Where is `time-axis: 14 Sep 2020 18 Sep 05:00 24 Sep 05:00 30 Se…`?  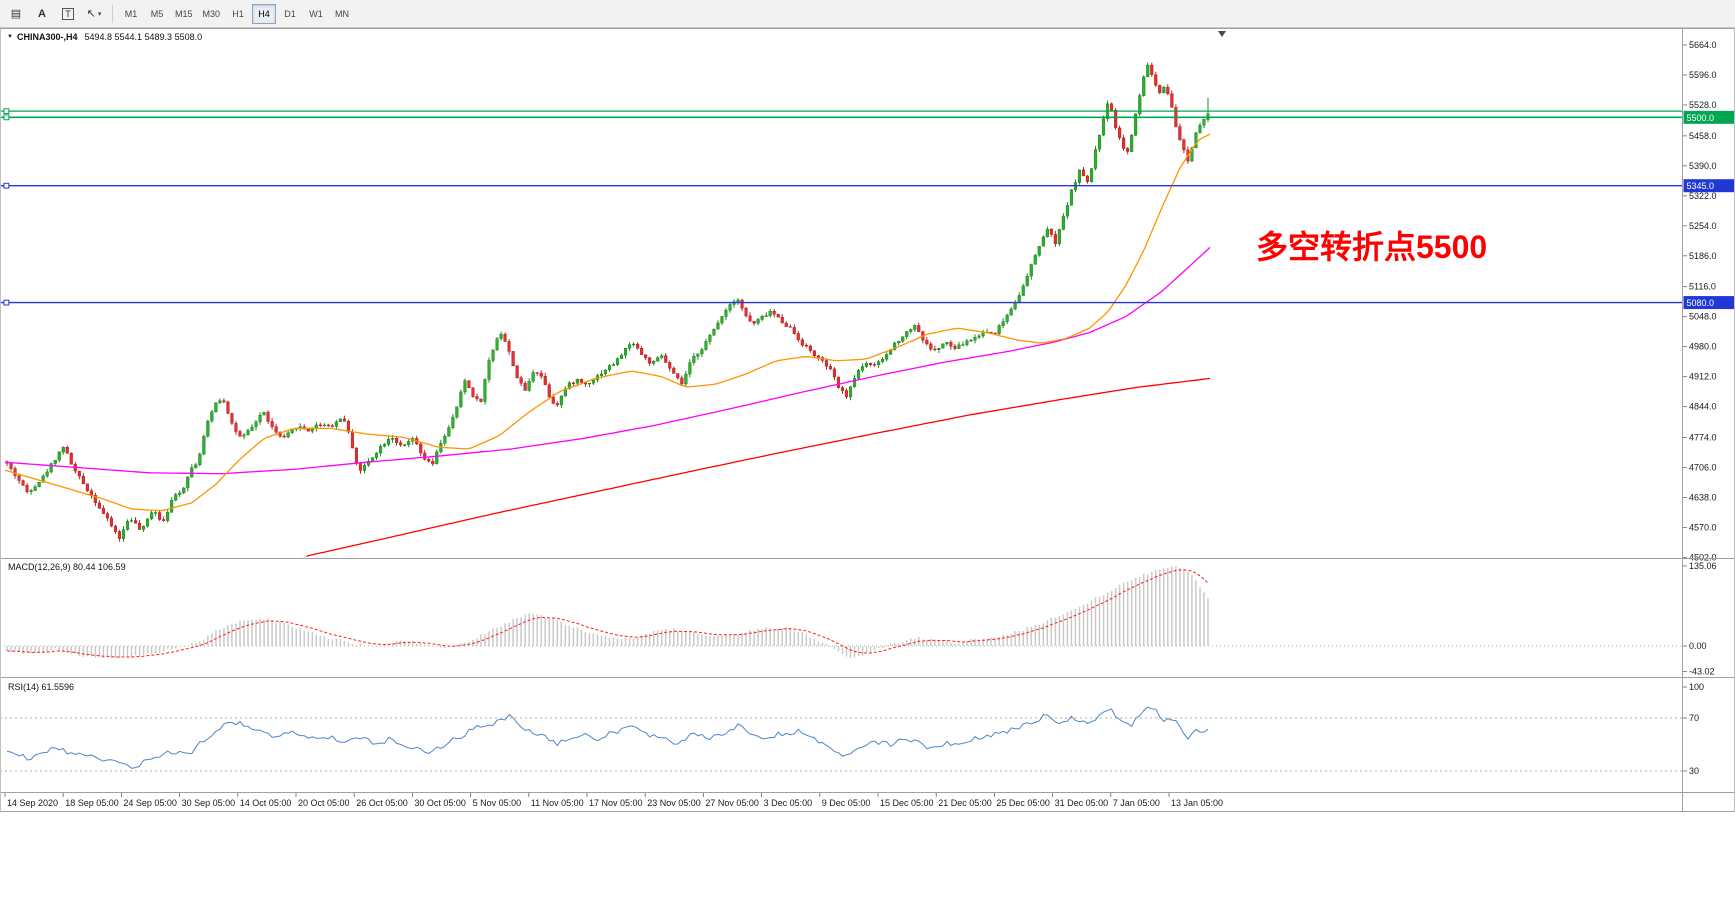 time-axis: 14 Sep 2020 18 Sep 05:00 24 Sep 05:00 30 Se… is located at coordinates (613, 800).